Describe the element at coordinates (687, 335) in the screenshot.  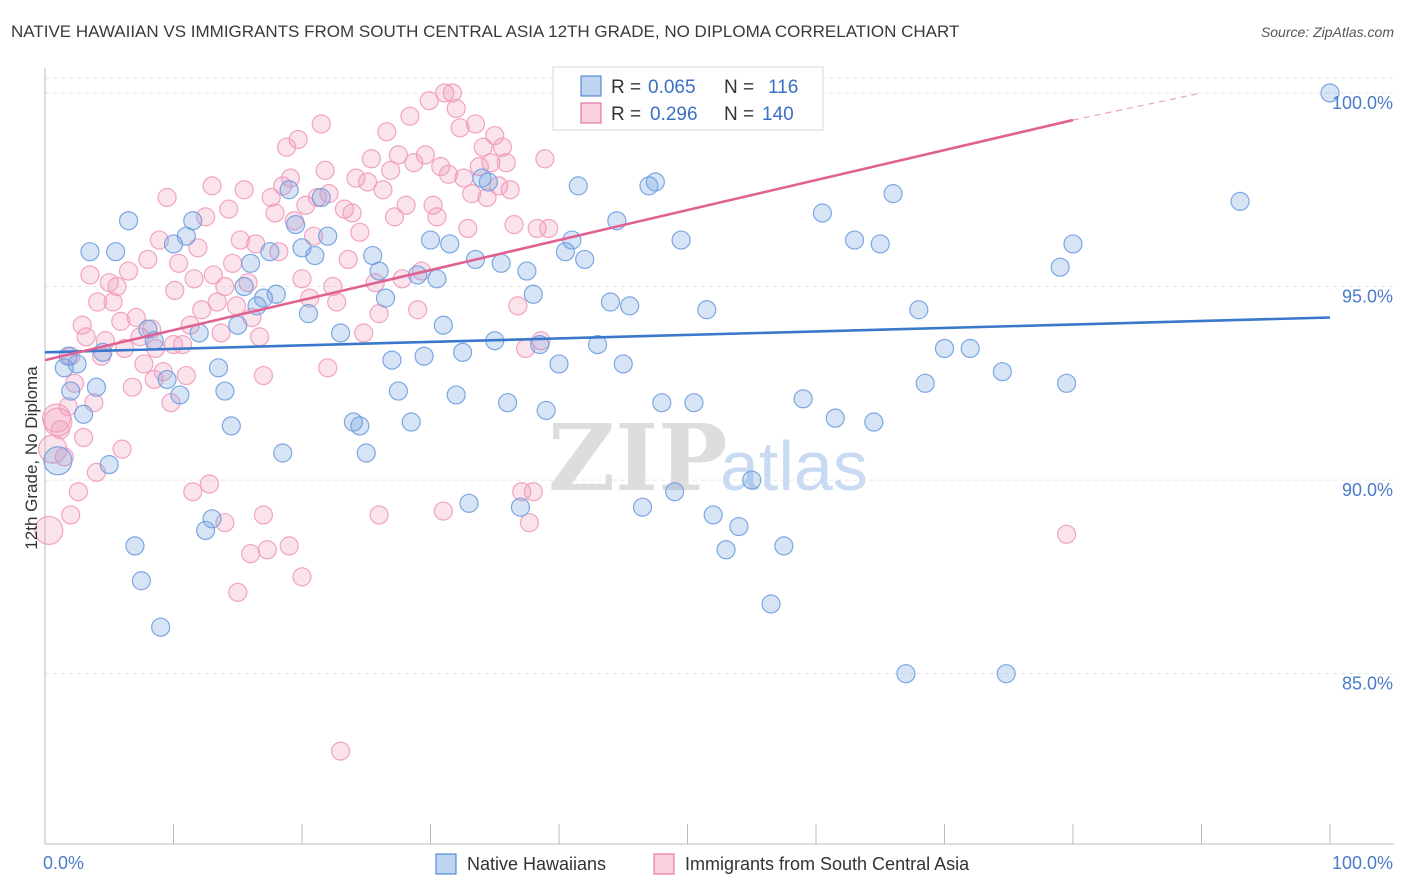
I see `trendline-native-hawaiians` at that location.